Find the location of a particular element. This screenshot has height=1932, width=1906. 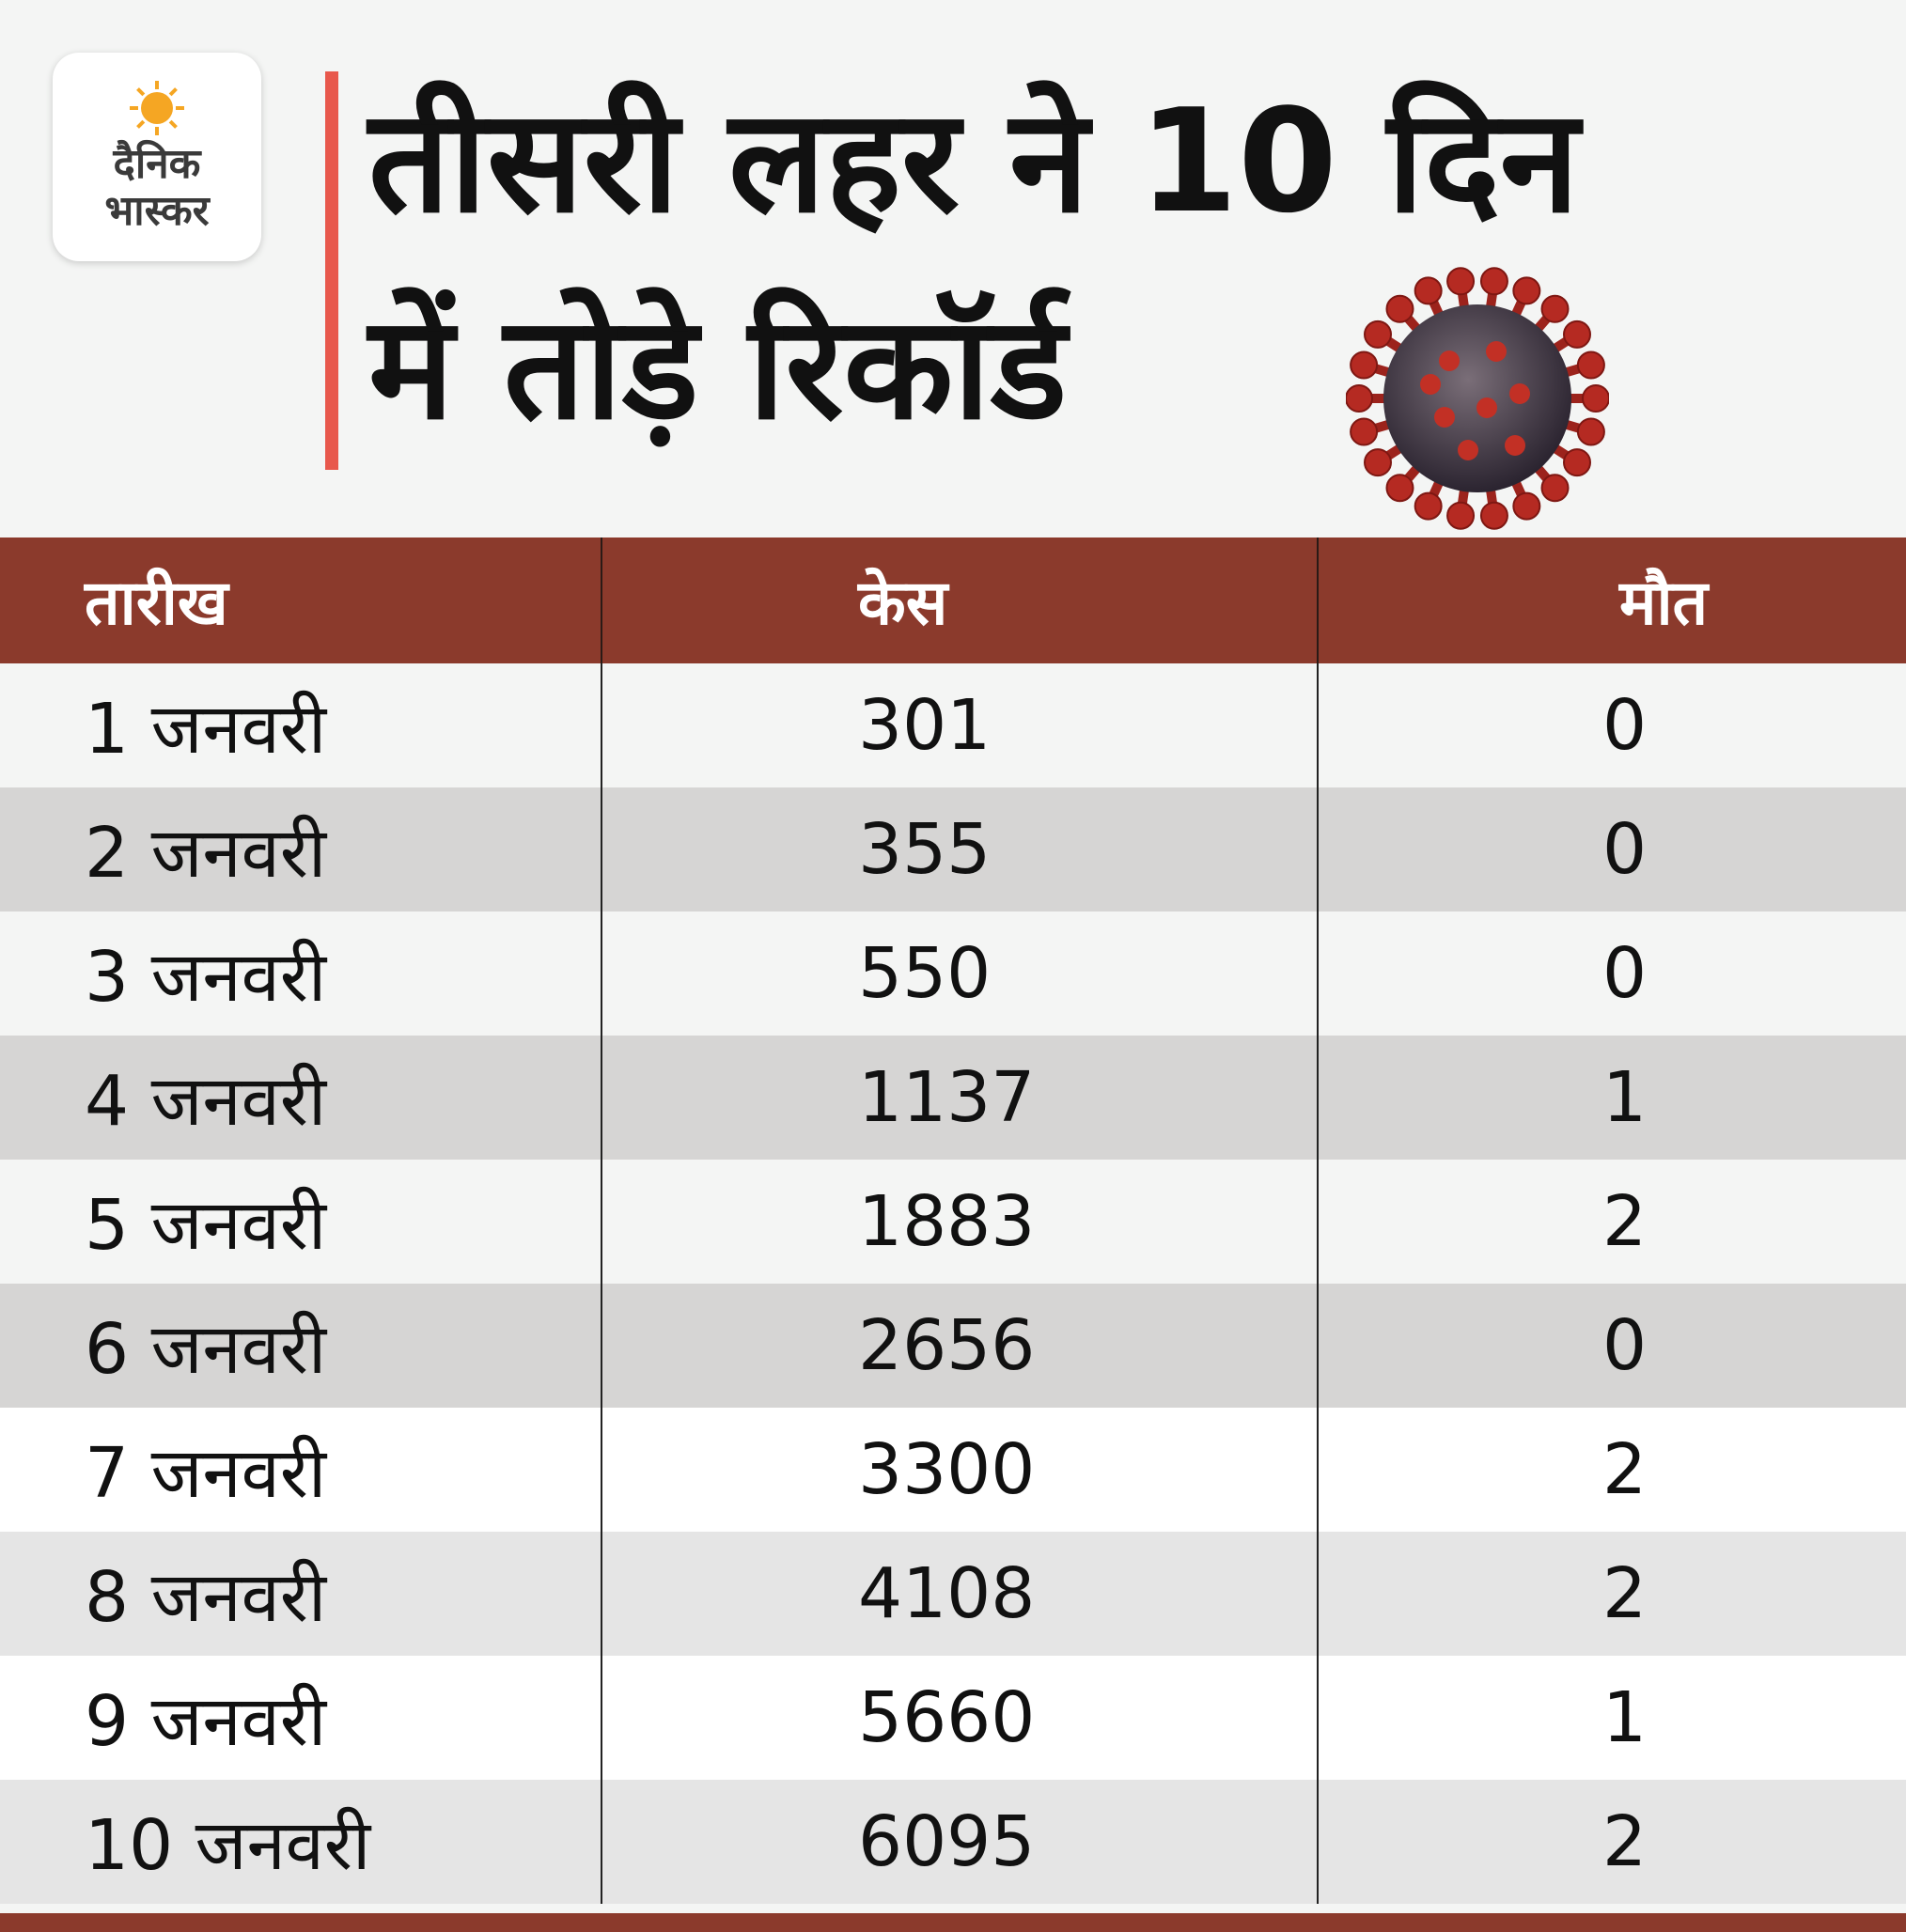

cell-date: 6 जनवरी is located at coordinates (206, 1349).